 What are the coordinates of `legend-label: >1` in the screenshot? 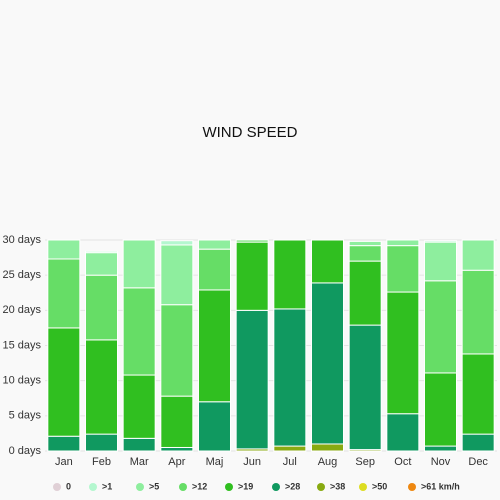 It's located at (107, 486).